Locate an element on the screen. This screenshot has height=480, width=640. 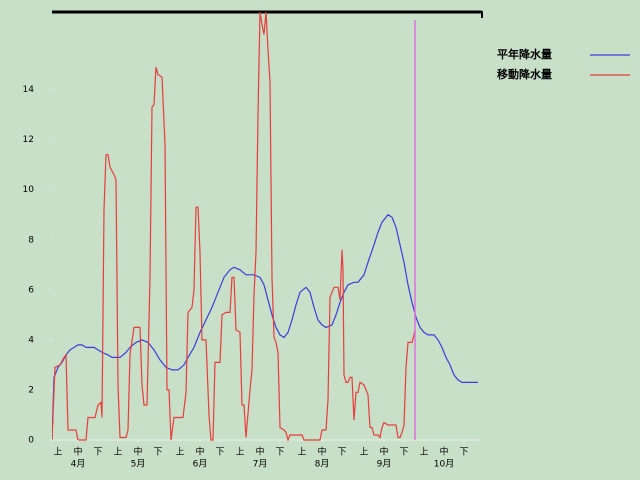
y-tick-label: 8 is located at coordinates (31, 240).